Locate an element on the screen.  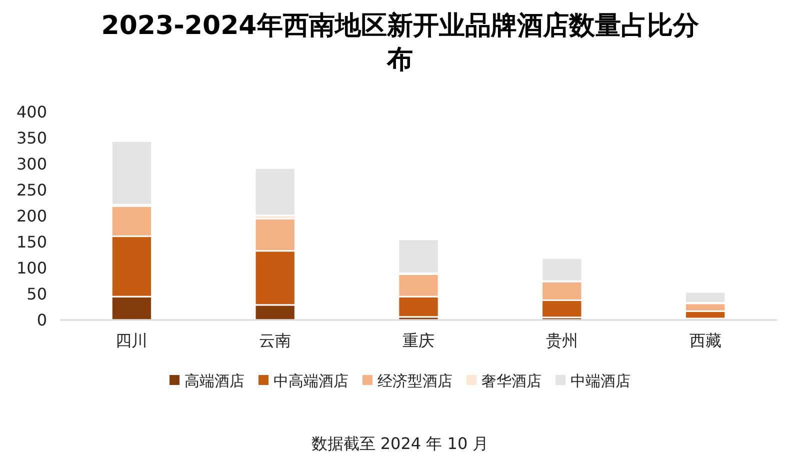
y-tick-label: 350 is located at coordinates (31, 138).